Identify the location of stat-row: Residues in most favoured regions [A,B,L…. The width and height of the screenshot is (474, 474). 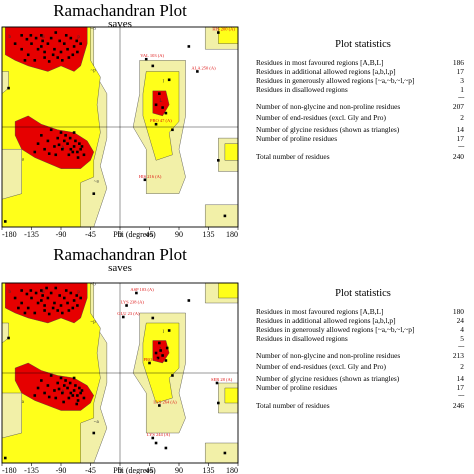
(363, 62).